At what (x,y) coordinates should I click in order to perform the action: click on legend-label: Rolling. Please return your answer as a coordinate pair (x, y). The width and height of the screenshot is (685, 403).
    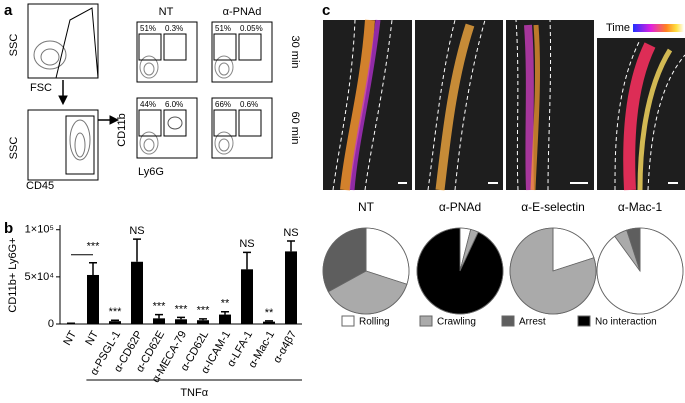
    Looking at the image, I should click on (374, 322).